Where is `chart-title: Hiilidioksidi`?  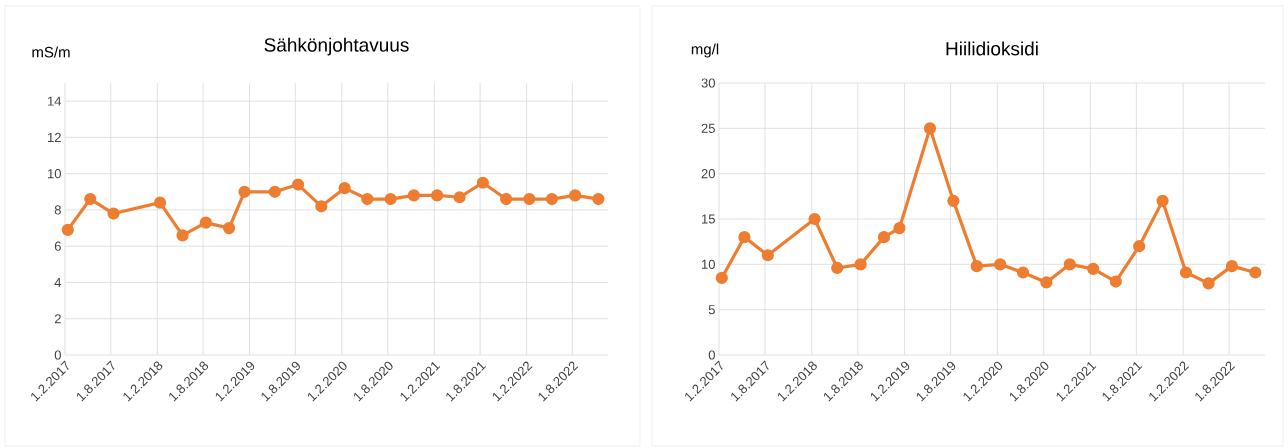 chart-title: Hiilidioksidi is located at coordinates (992, 48).